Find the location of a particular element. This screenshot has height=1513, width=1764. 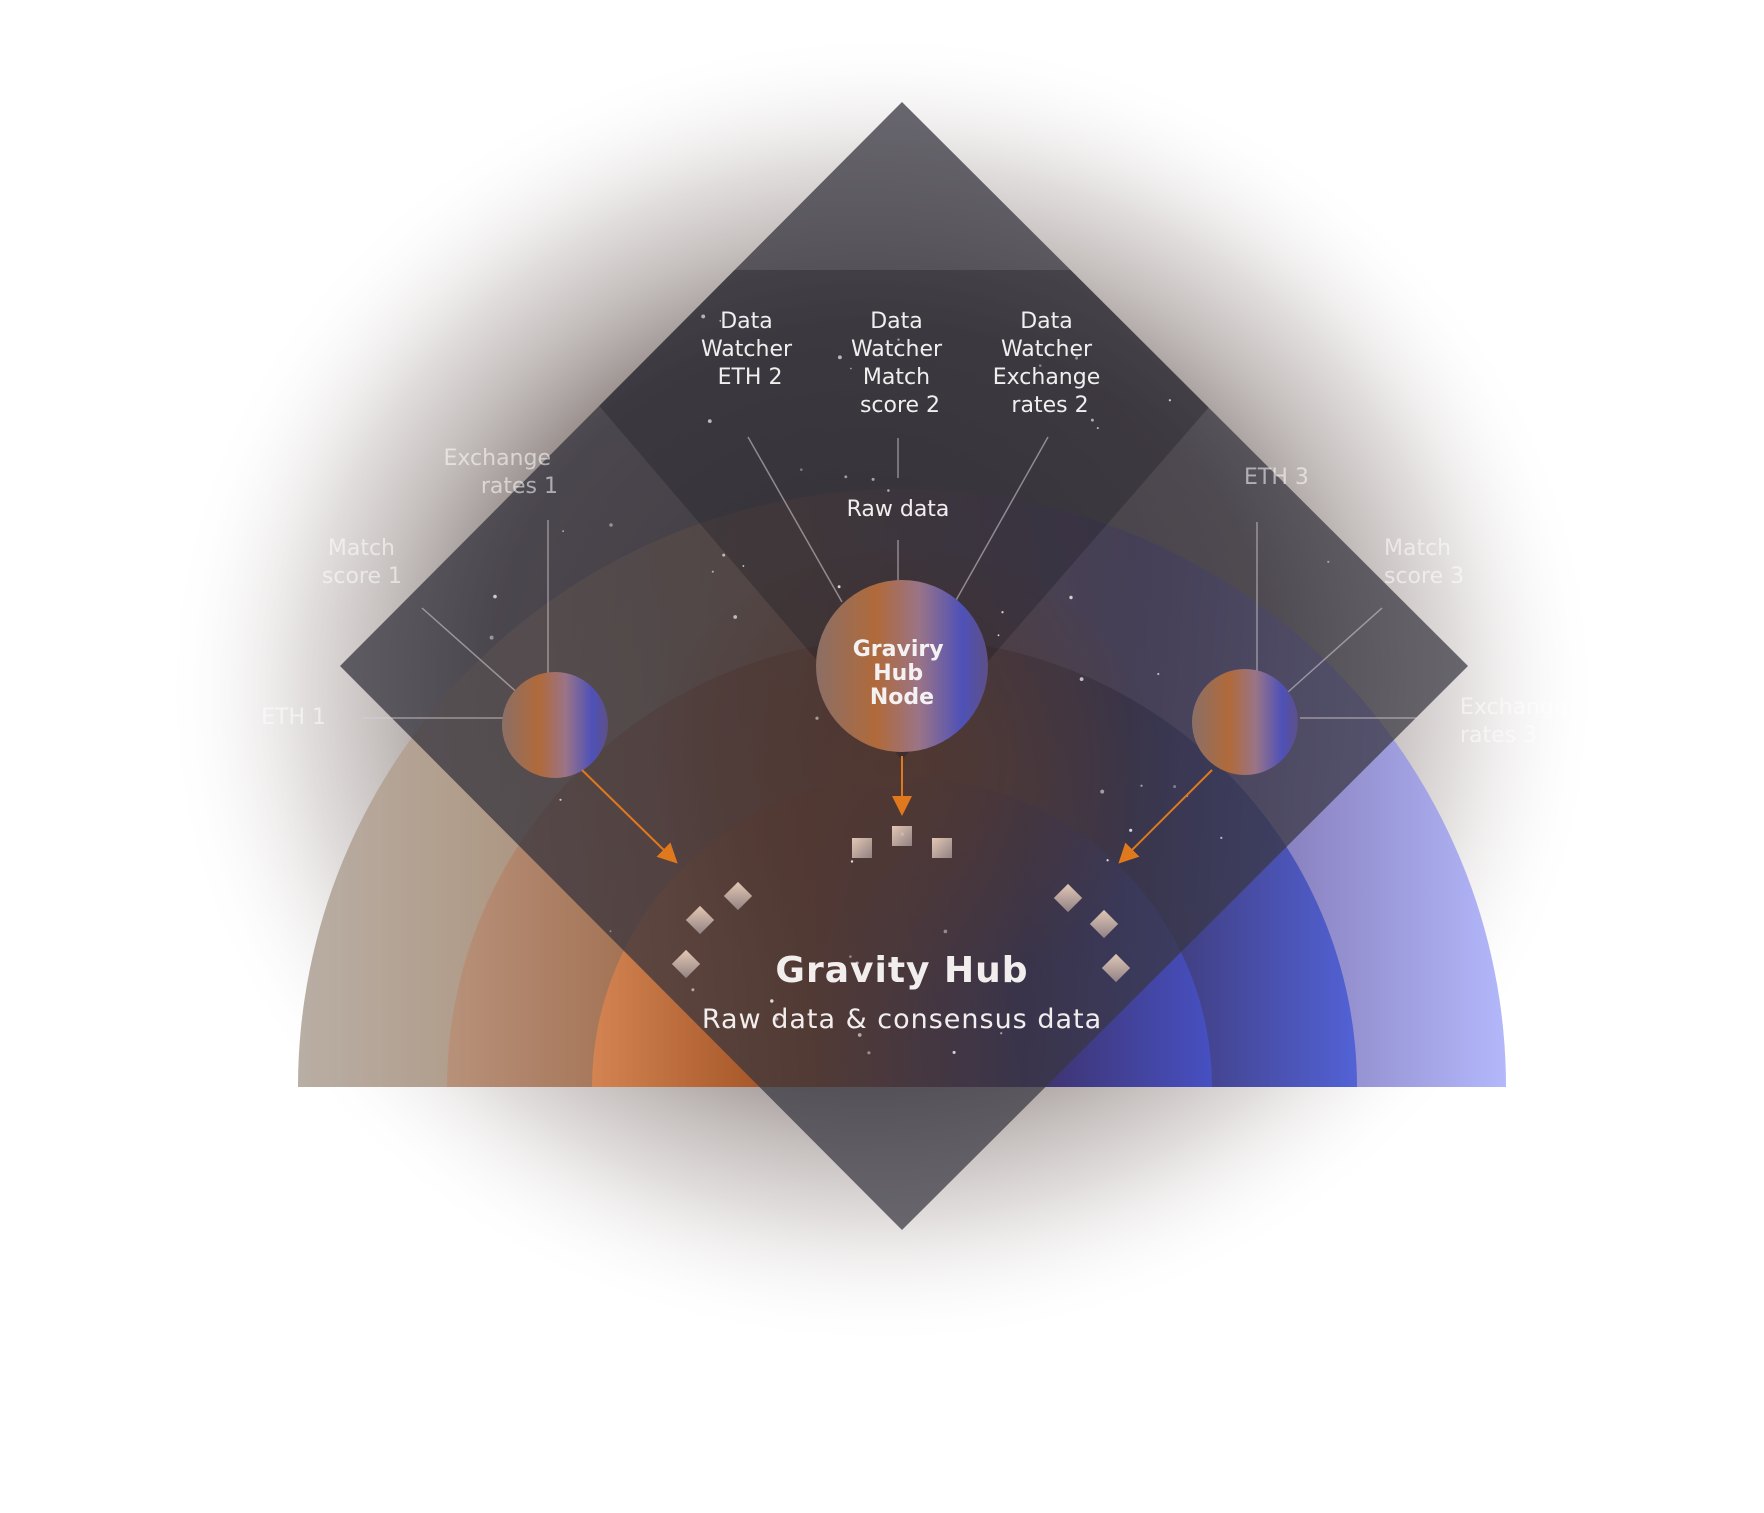

match-score-3-label: Match score 3 is located at coordinates (1424, 562).